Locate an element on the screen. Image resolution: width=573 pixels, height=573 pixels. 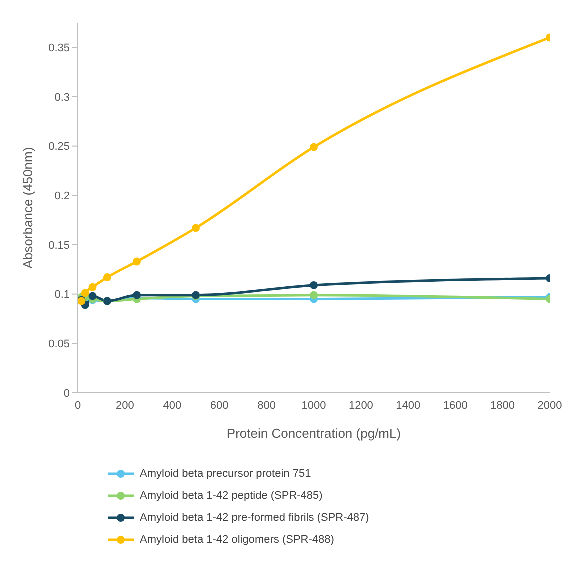
x-tick-label: 1200 is located at coordinates (361, 406).